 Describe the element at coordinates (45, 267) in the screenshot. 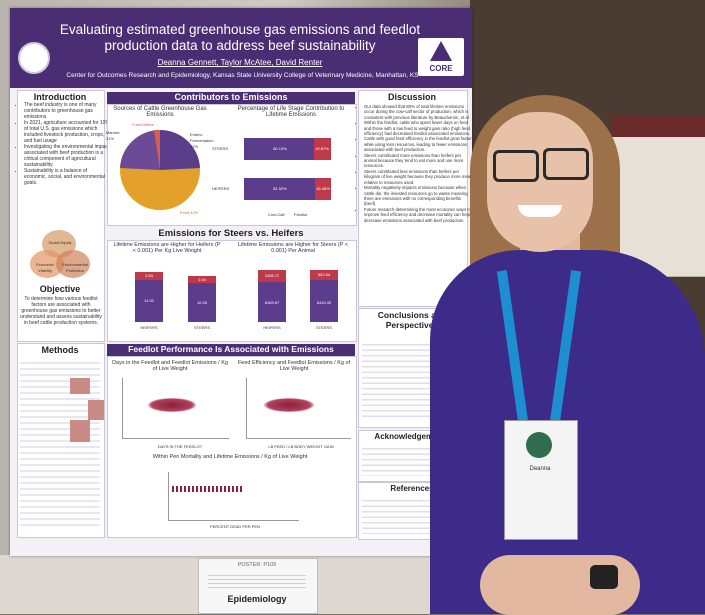

I see `venn-label-economic: Economic Viability` at that location.